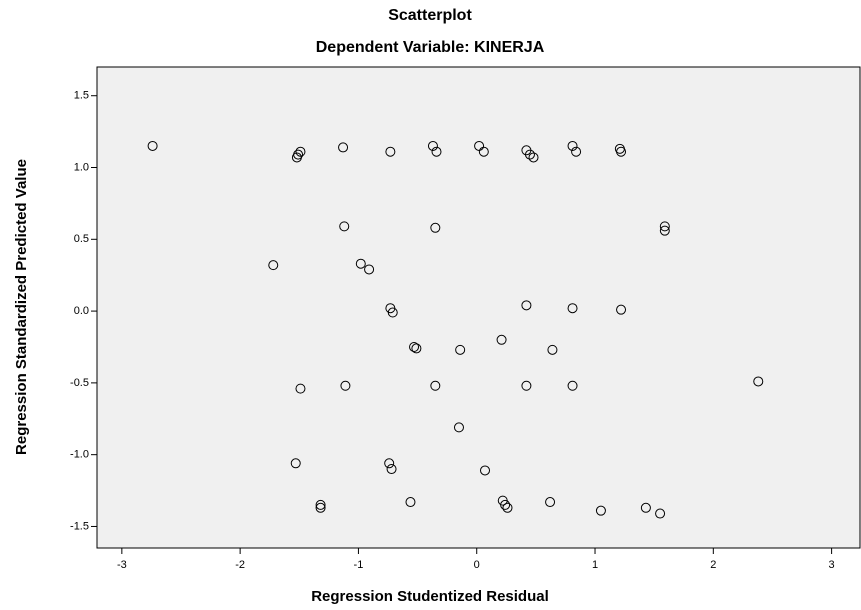 The width and height of the screenshot is (861, 610). I want to click on y-tick-label: 1.0, so click(81, 167).